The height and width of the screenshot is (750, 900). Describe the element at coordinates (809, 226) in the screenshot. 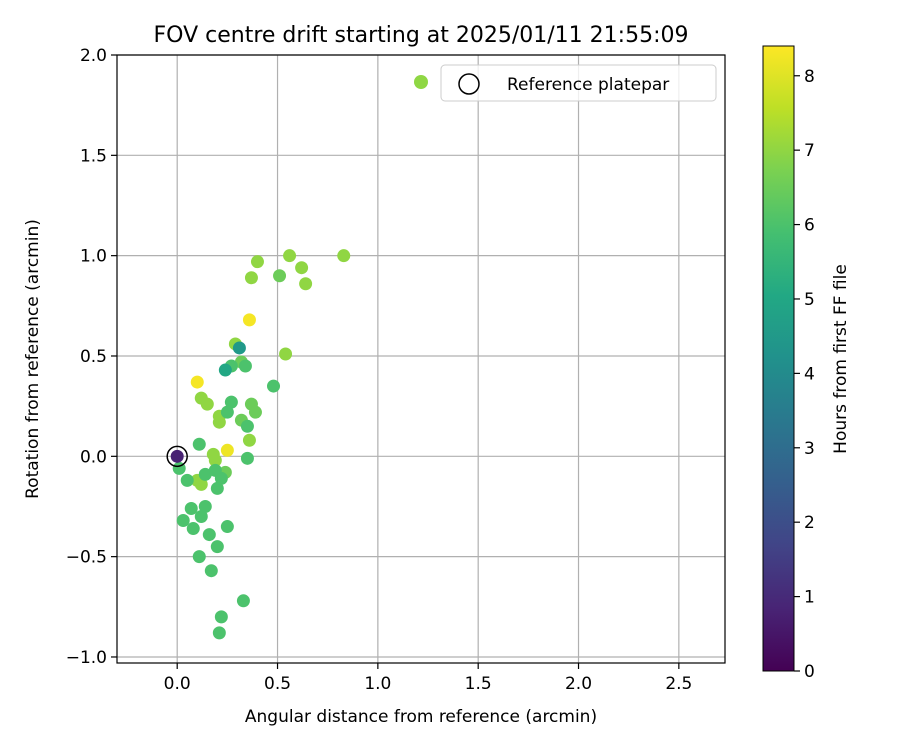

I see `colorbar-tick-label: 6` at that location.